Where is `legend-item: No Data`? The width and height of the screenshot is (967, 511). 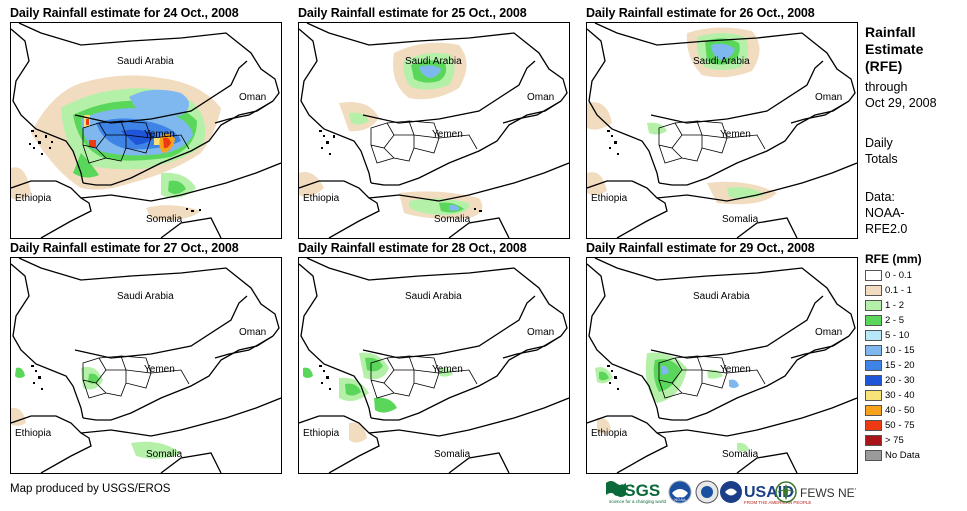
legend-item: No Data is located at coordinates (892, 455).